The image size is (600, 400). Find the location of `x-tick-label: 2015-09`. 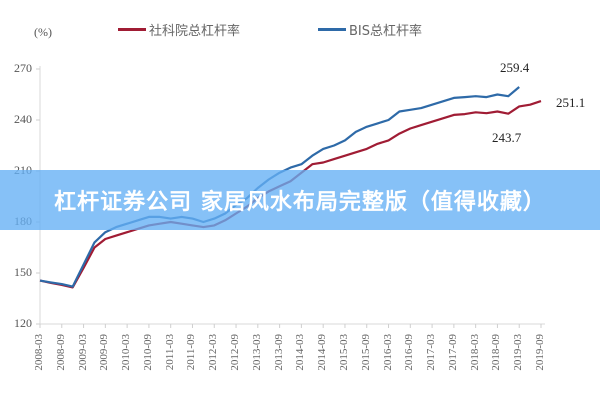

x-tick-label: 2015-09 is located at coordinates (365, 352).